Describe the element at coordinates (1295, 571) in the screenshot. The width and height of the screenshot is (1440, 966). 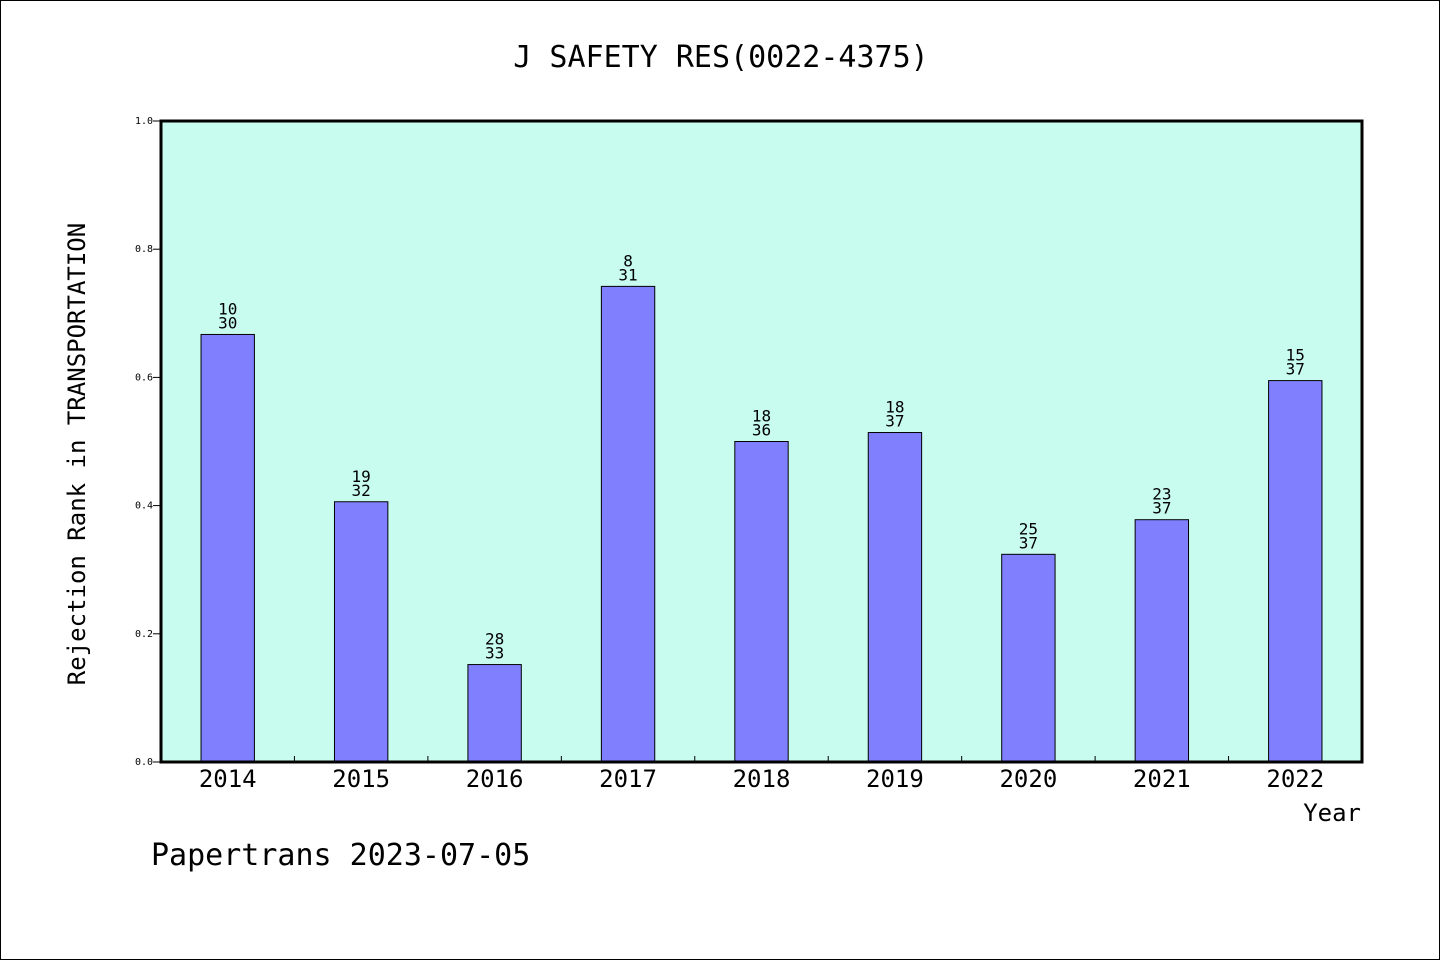
I see `bar-2022` at that location.